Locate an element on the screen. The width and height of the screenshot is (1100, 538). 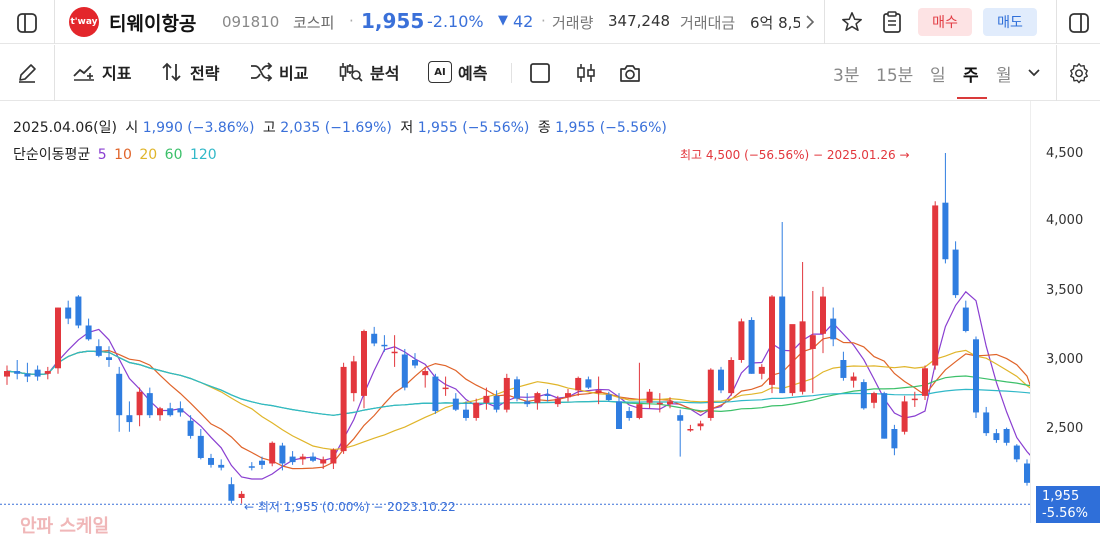
indicator-button: 지표 is located at coordinates (101, 72).